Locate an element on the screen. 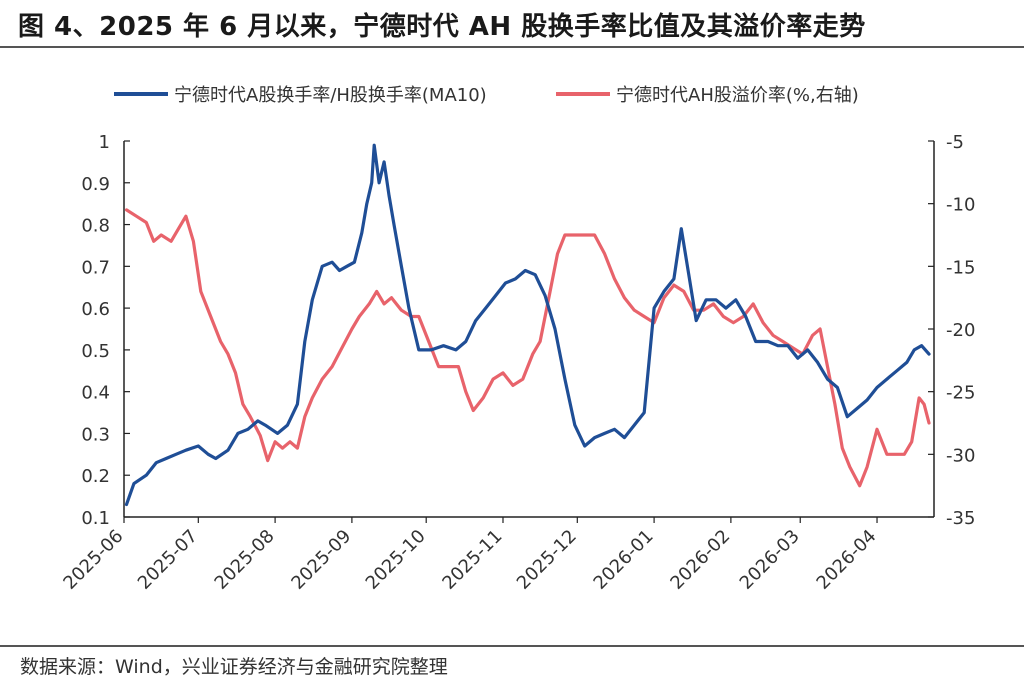  y-left-tick-label: 0.3 is located at coordinates (95, 434).